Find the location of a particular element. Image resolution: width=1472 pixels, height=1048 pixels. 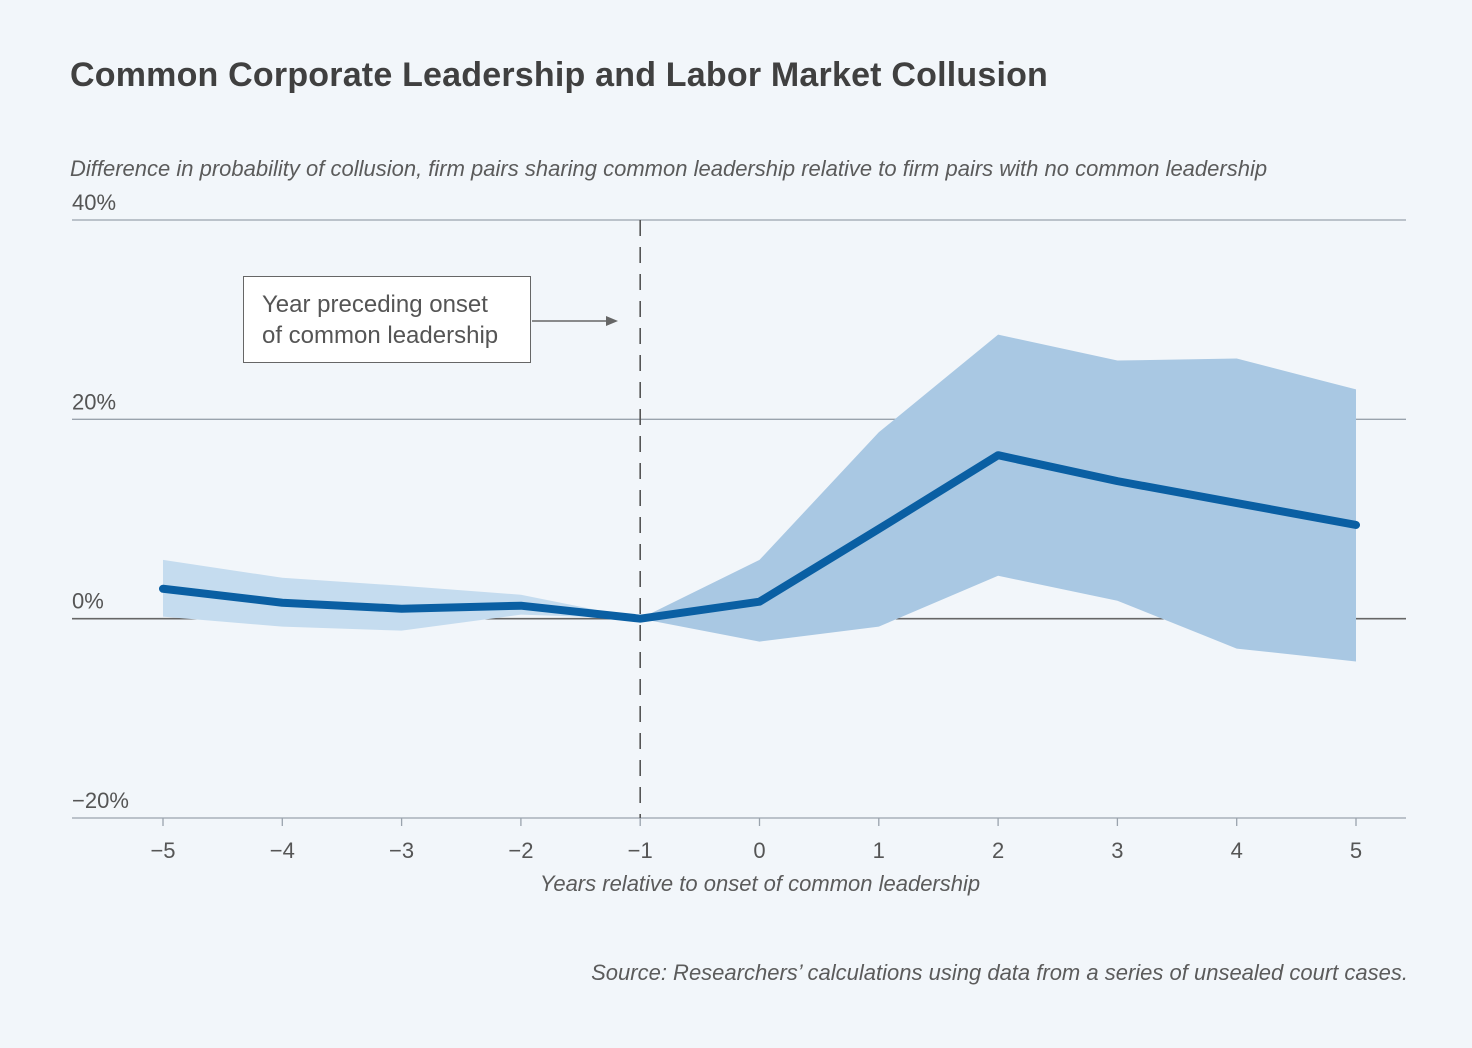

annotation-line-1: Year preceding onset is located at coordinates (375, 304).